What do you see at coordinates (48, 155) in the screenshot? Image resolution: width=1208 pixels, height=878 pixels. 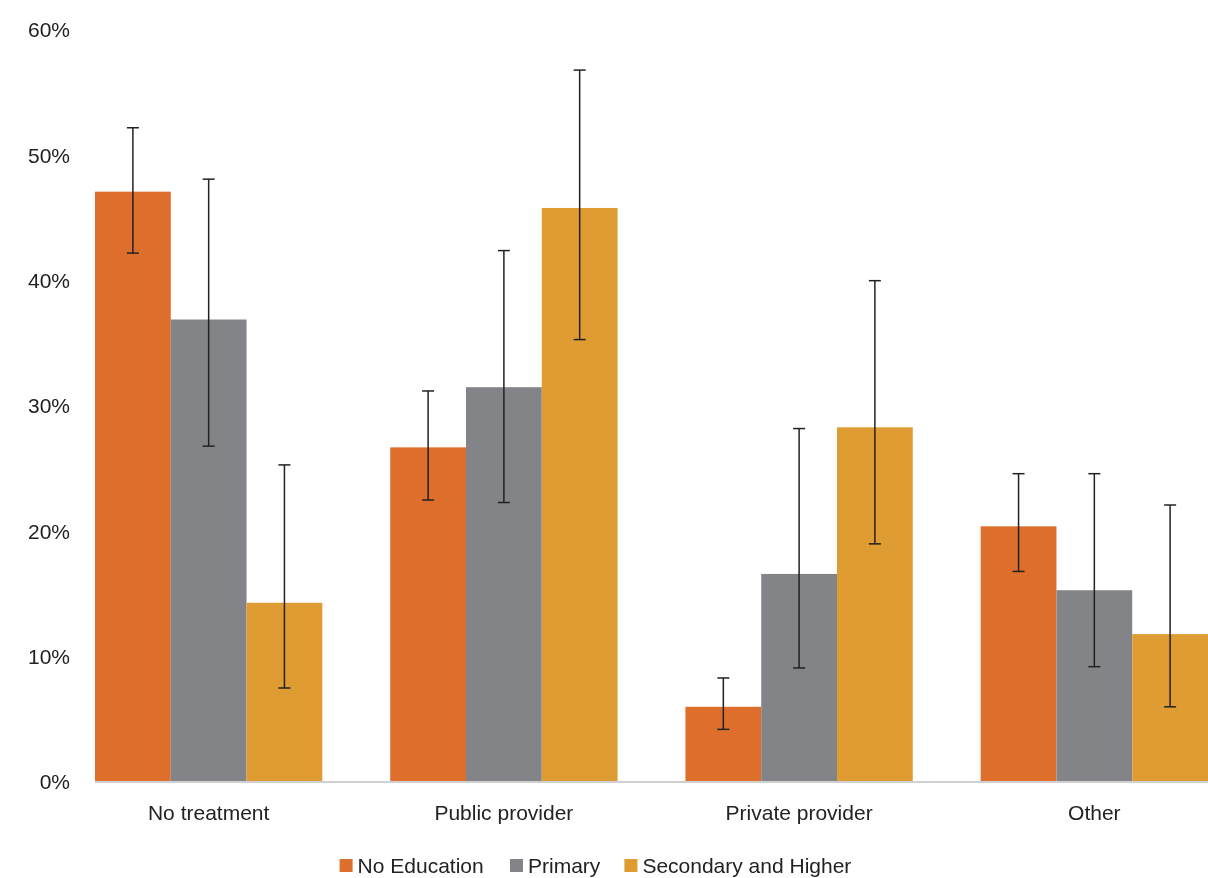 I see `y-tick-label: 50%` at bounding box center [48, 155].